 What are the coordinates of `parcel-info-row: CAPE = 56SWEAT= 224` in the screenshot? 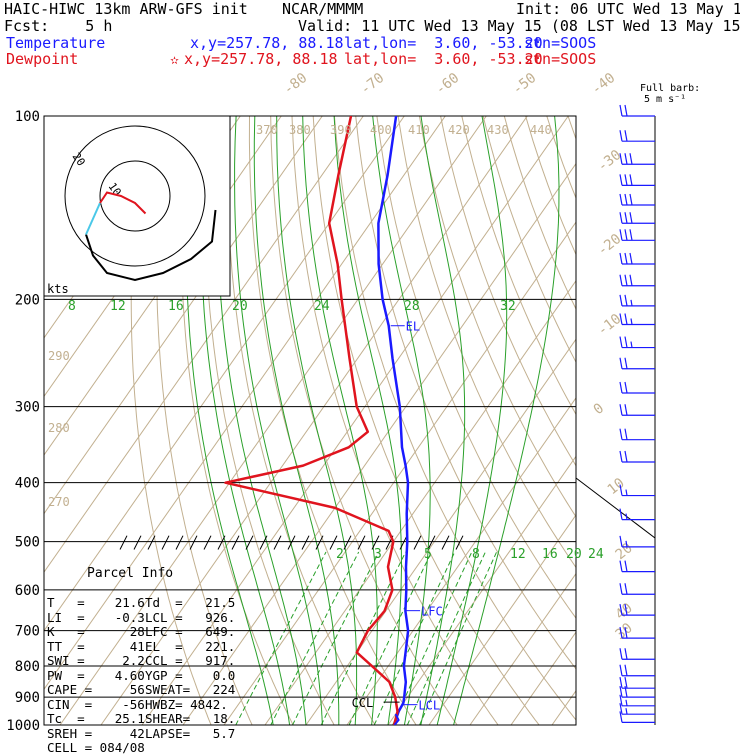 It's located at (141, 690).